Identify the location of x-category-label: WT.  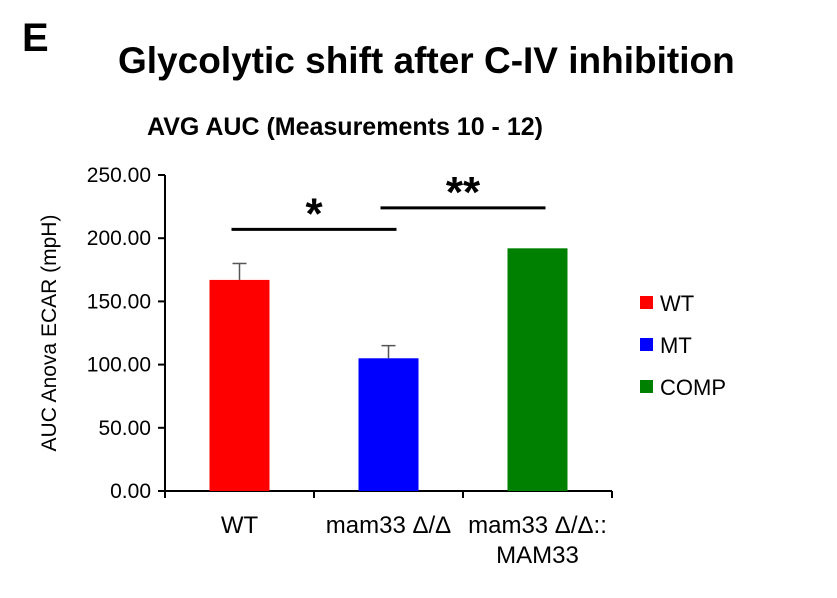
(240, 525).